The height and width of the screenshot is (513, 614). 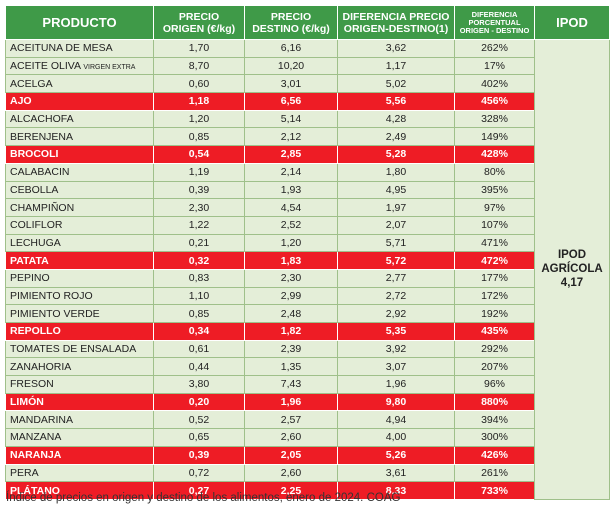 I want to click on diferencia-porcentual-cell: 395%, so click(x=494, y=190).